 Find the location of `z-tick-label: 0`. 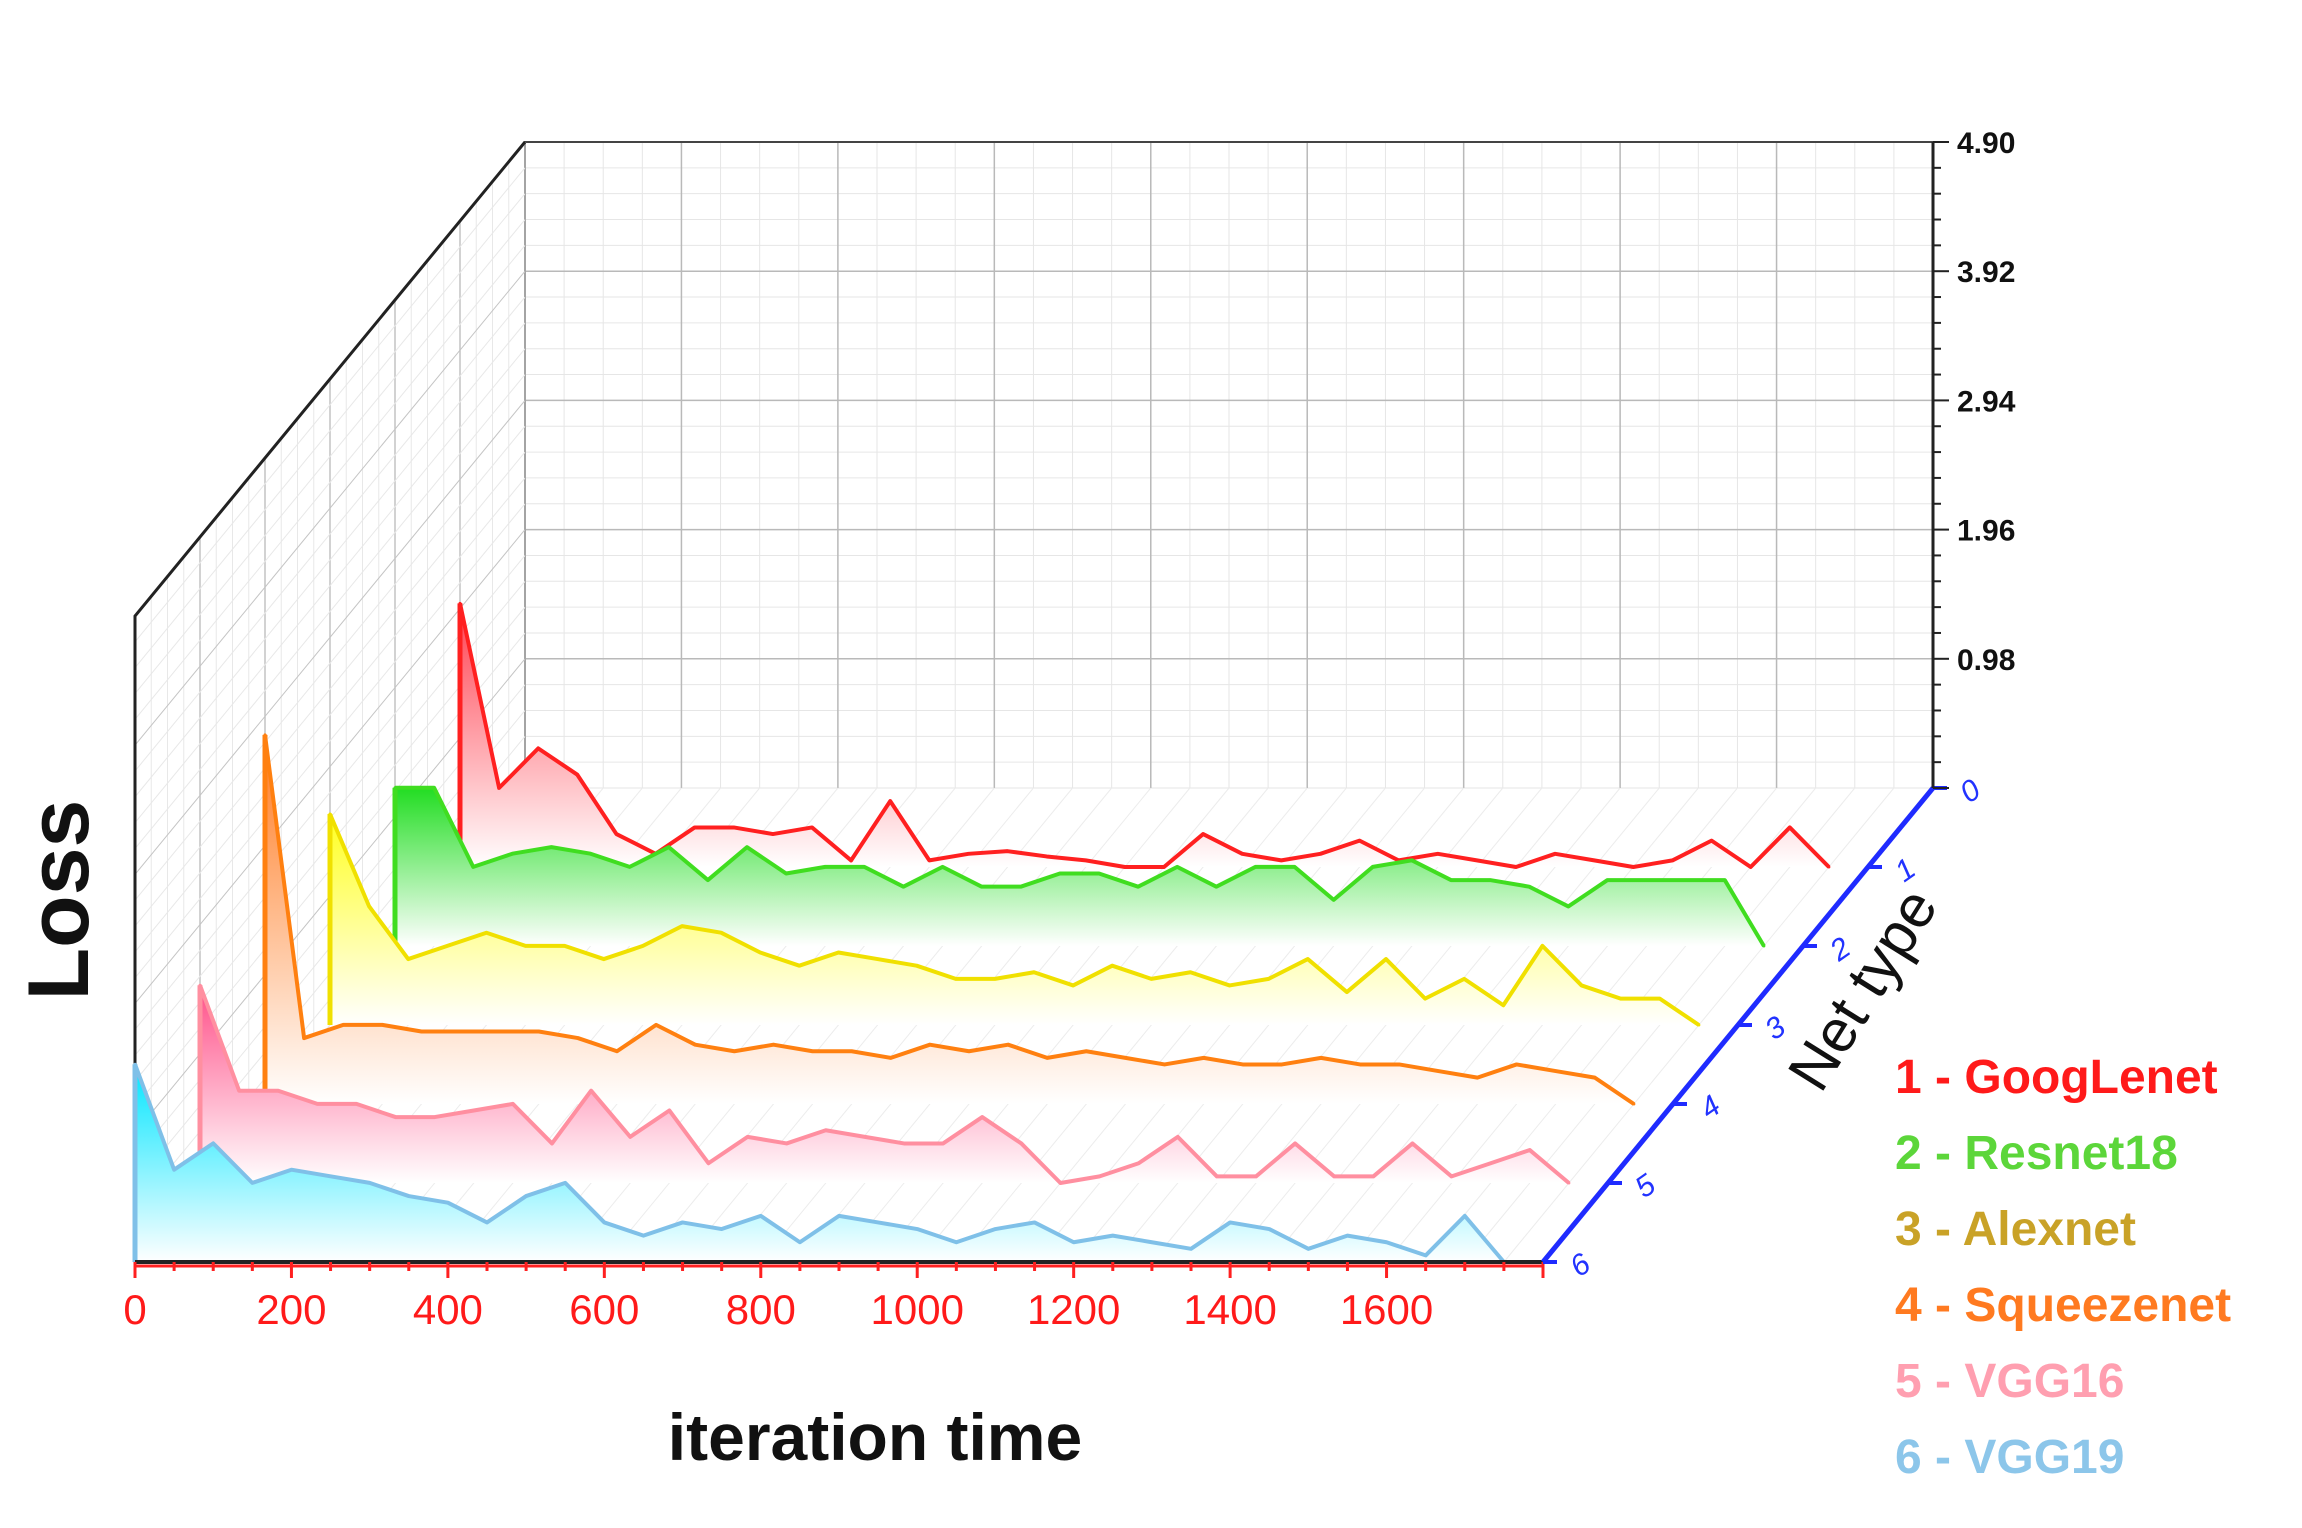

z-tick-label: 0 is located at coordinates (1970, 791).